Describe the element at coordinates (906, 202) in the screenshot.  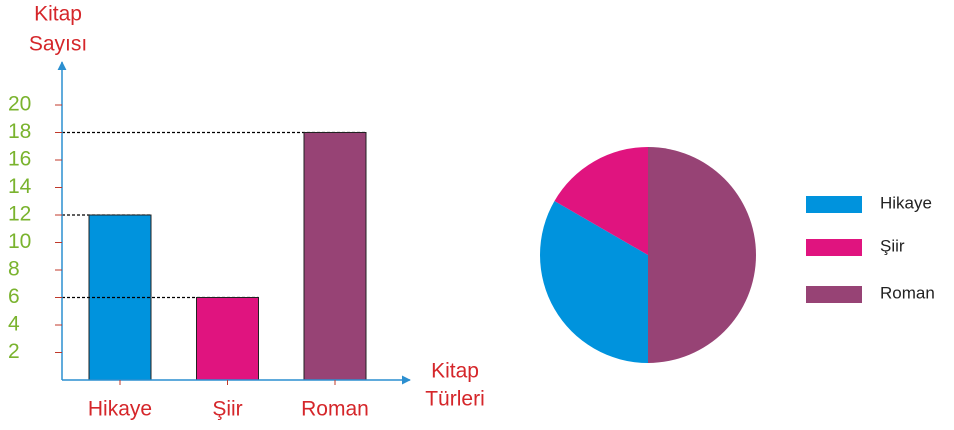
I see `legend-label: Hikaye` at that location.